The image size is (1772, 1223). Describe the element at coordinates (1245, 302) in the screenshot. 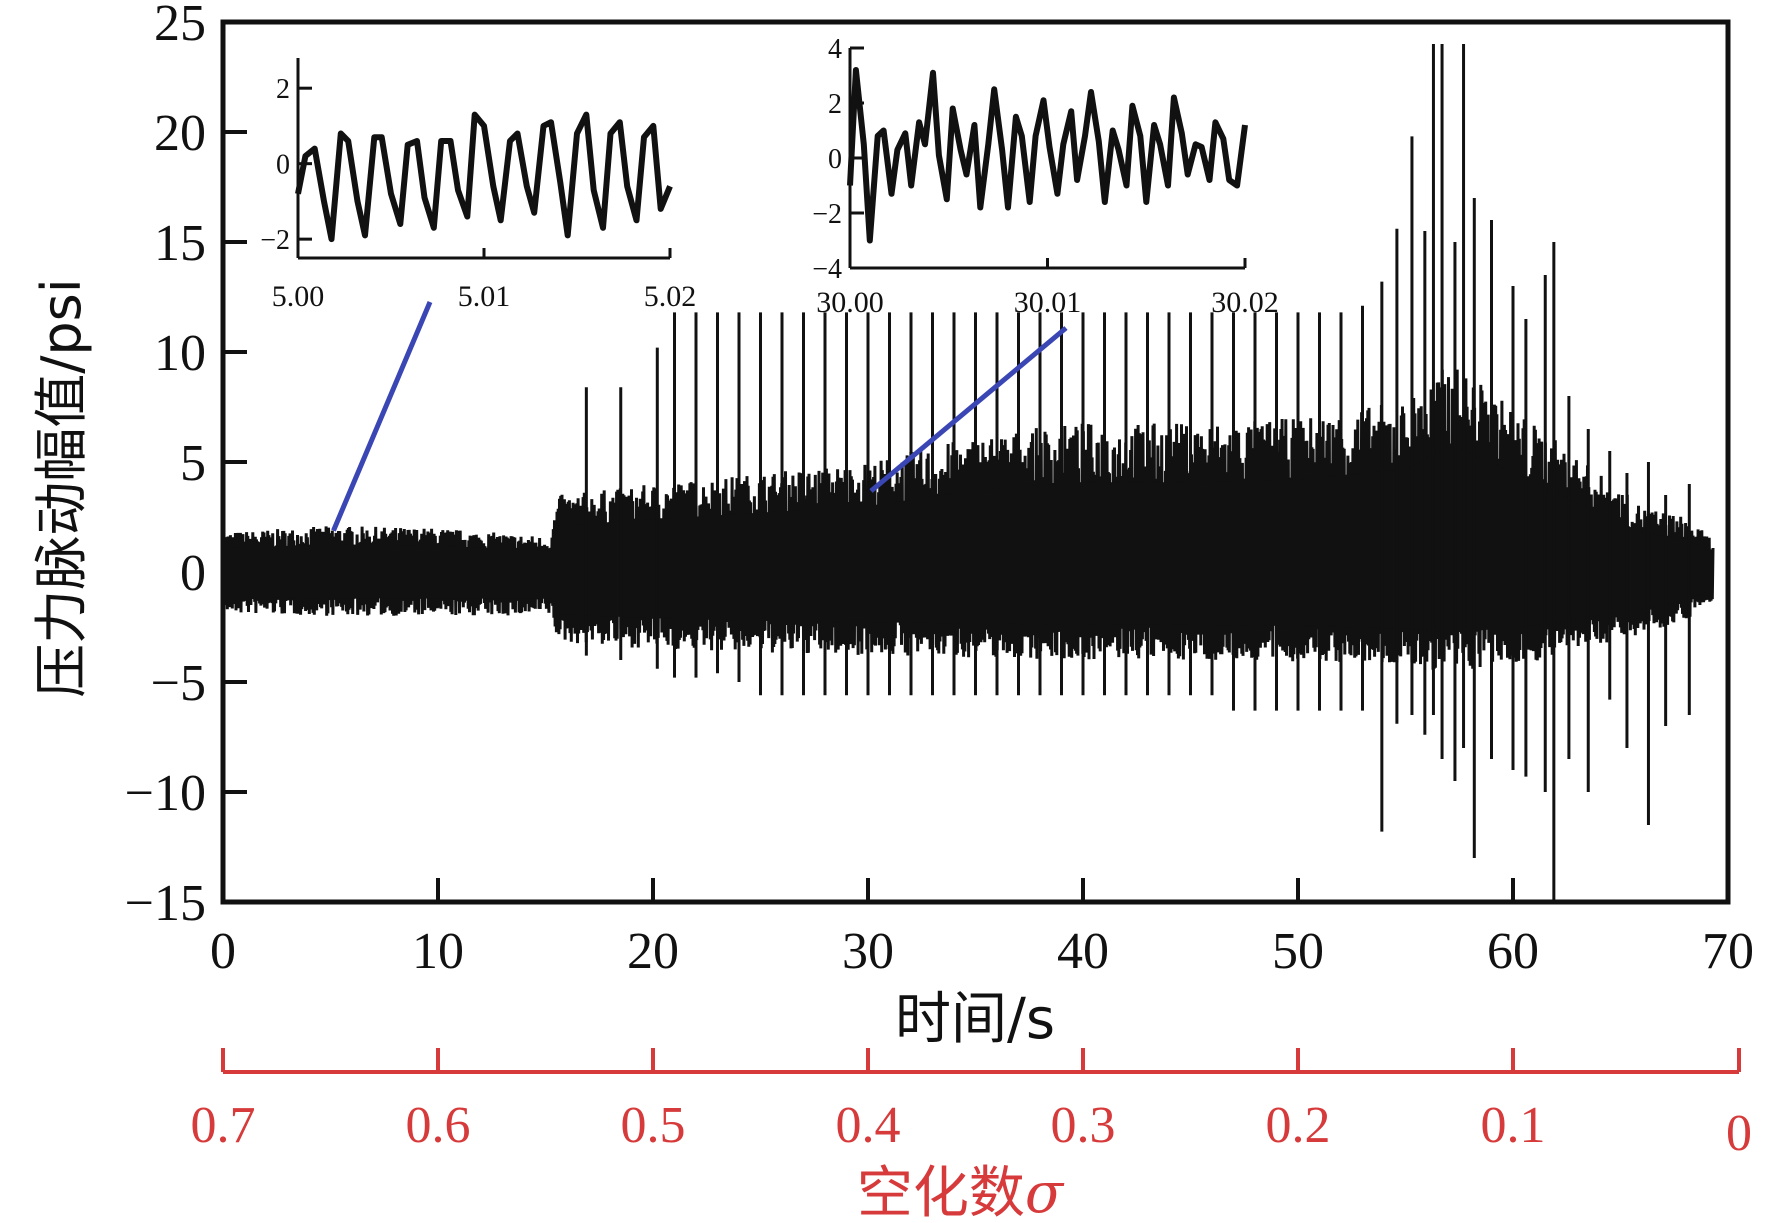

I see `inset-x-tick-label: 30.02` at that location.